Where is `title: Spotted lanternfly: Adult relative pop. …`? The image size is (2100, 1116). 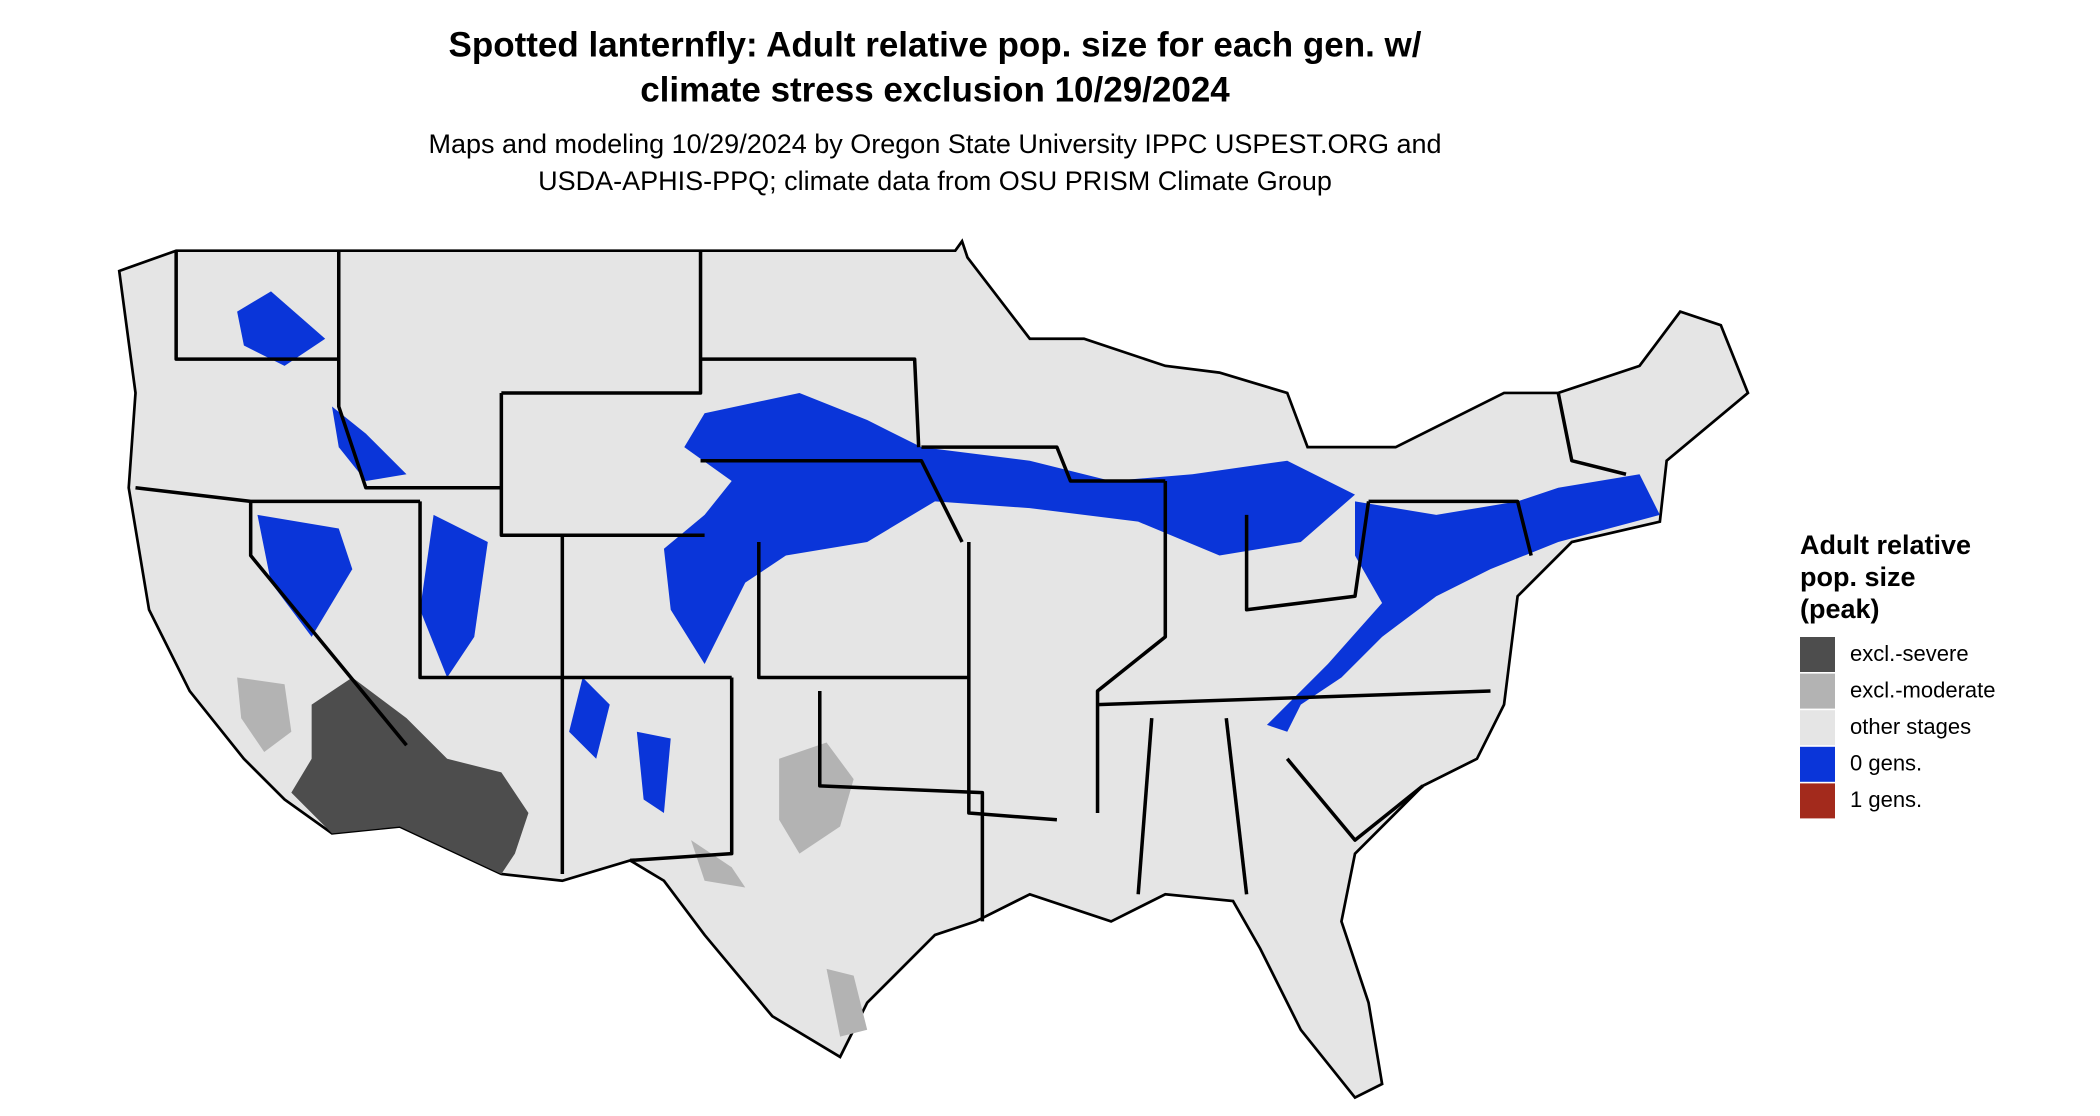
title: Spotted lanternfly: Adult relative pop. … is located at coordinates (934, 44).